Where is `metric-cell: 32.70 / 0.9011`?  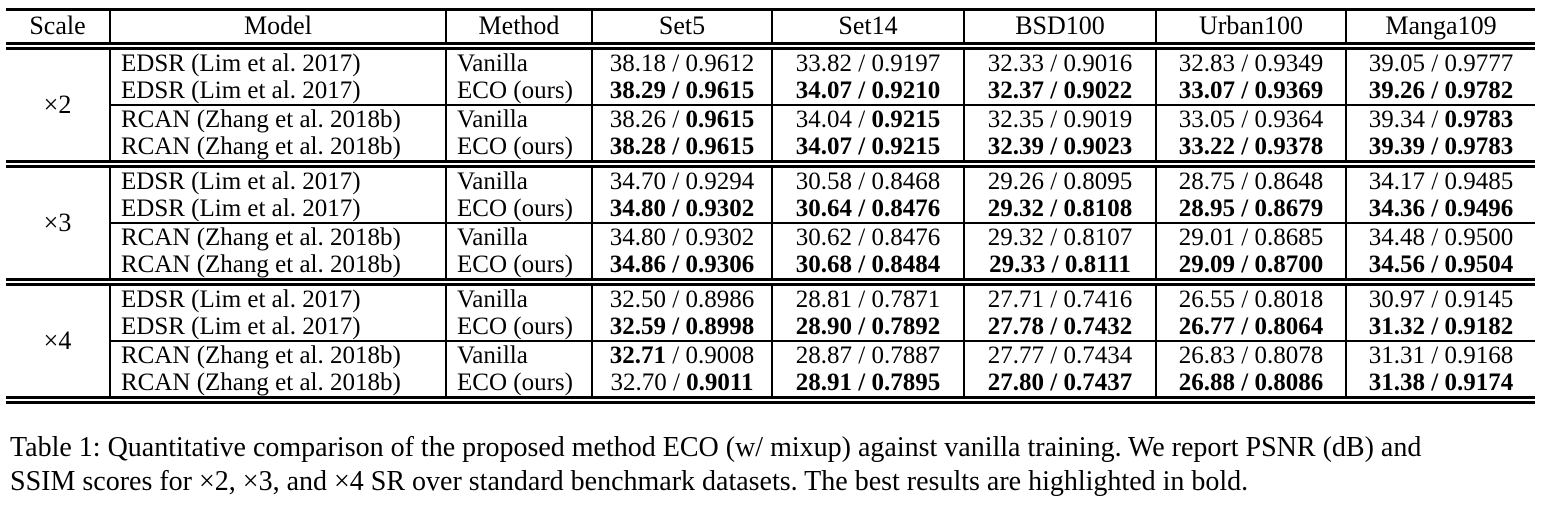
metric-cell: 32.70 / 0.9011 is located at coordinates (681, 384).